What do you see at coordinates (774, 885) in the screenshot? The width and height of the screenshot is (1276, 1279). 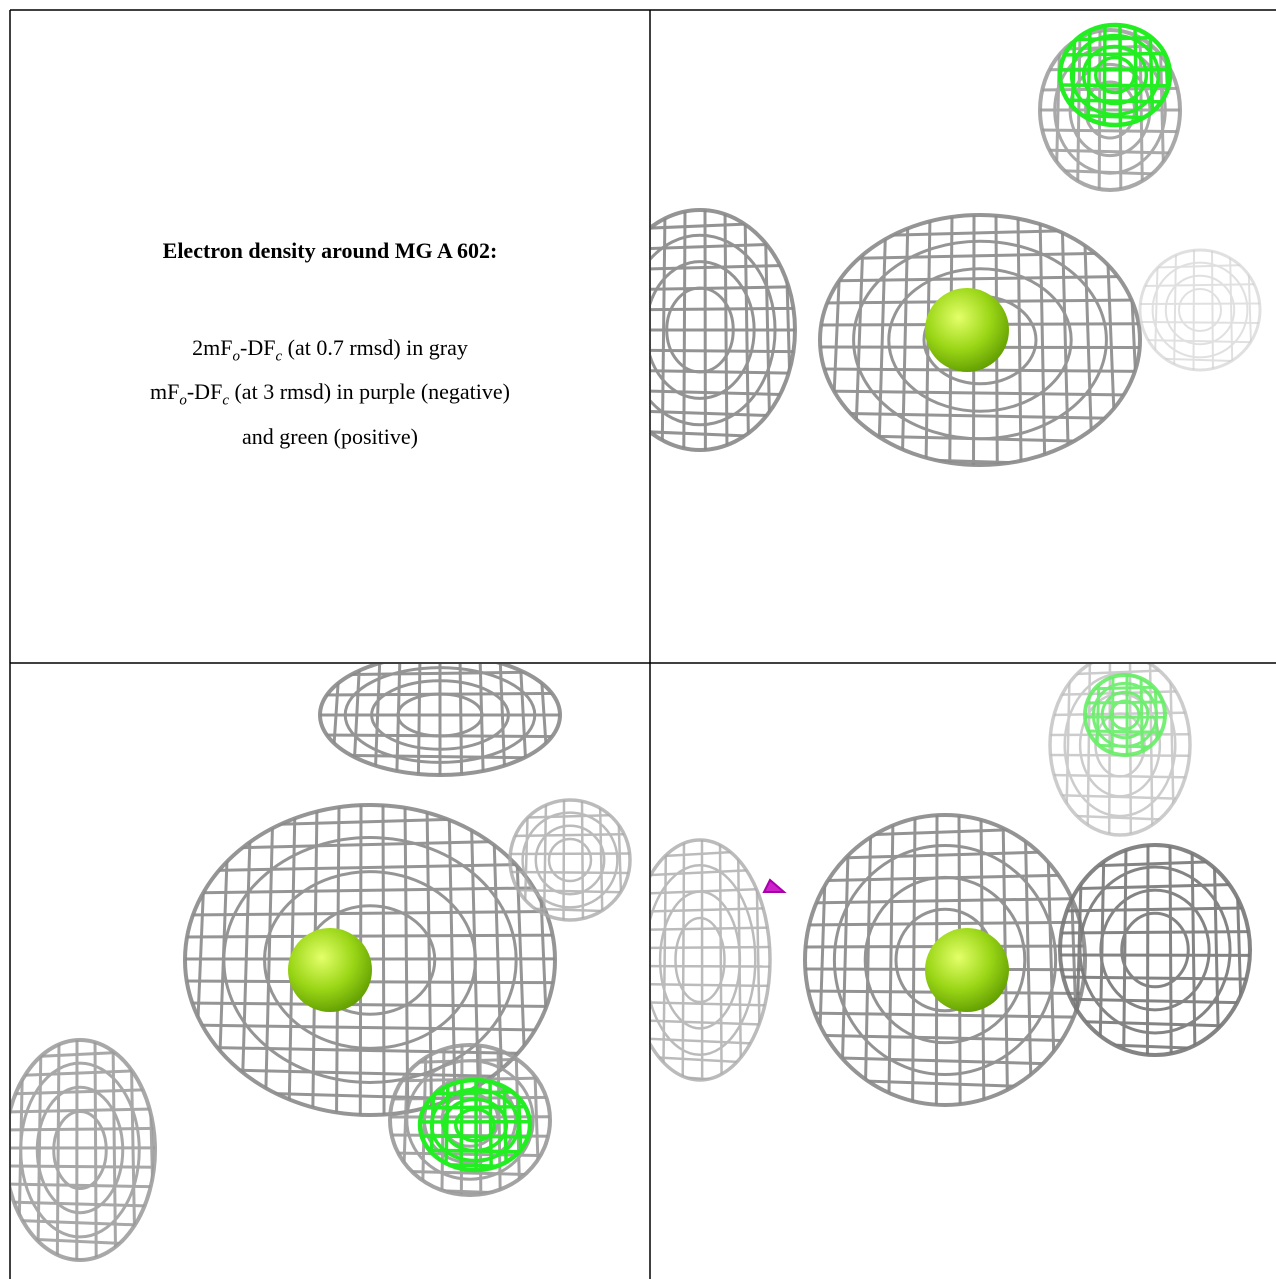 I see `negative-density` at bounding box center [774, 885].